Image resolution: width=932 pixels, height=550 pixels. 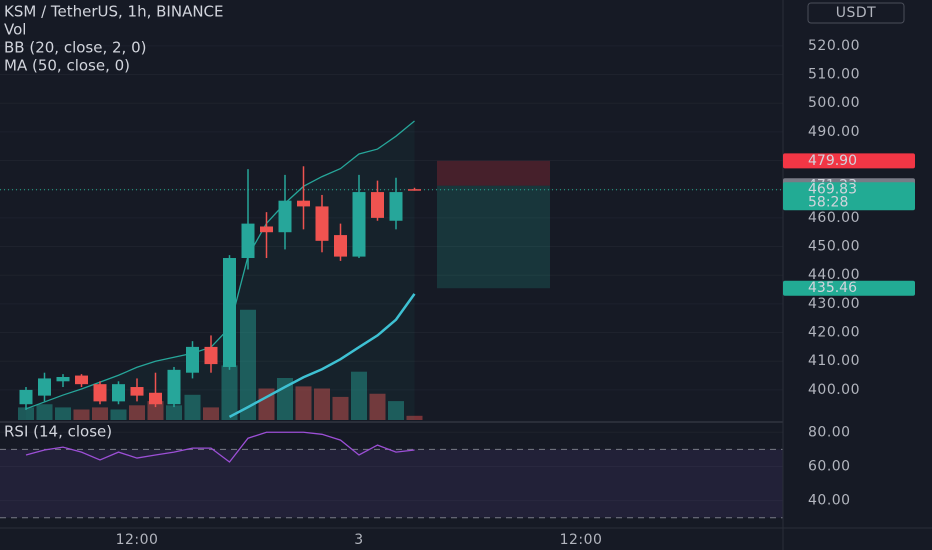 I want to click on indicator-label: BB (20, close, 2, 0), so click(x=75, y=48).